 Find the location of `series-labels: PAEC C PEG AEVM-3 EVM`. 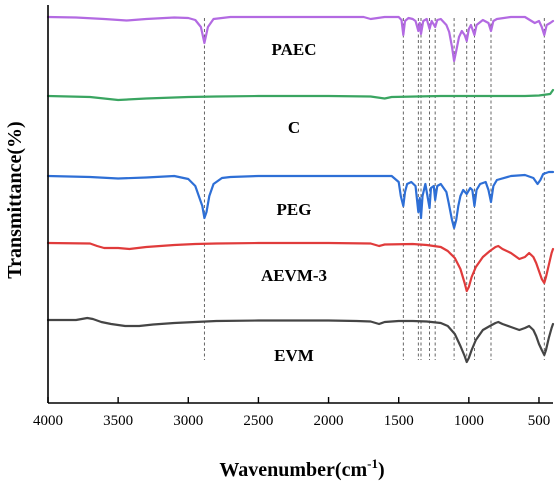

series-labels: PAEC C PEG AEVM-3 EVM is located at coordinates (294, 202).